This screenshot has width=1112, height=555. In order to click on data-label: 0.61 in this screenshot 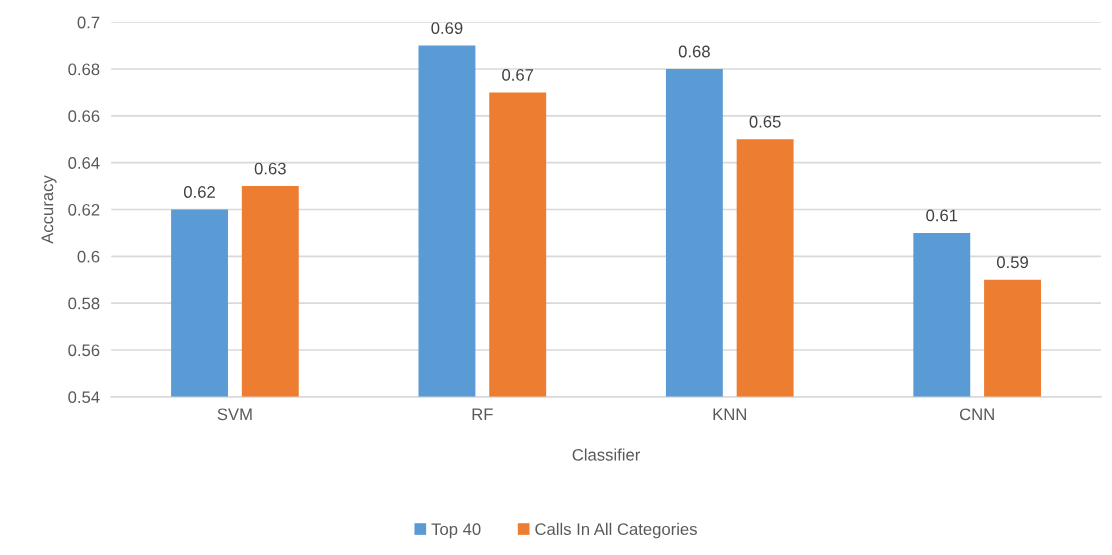, I will do `click(942, 215)`.